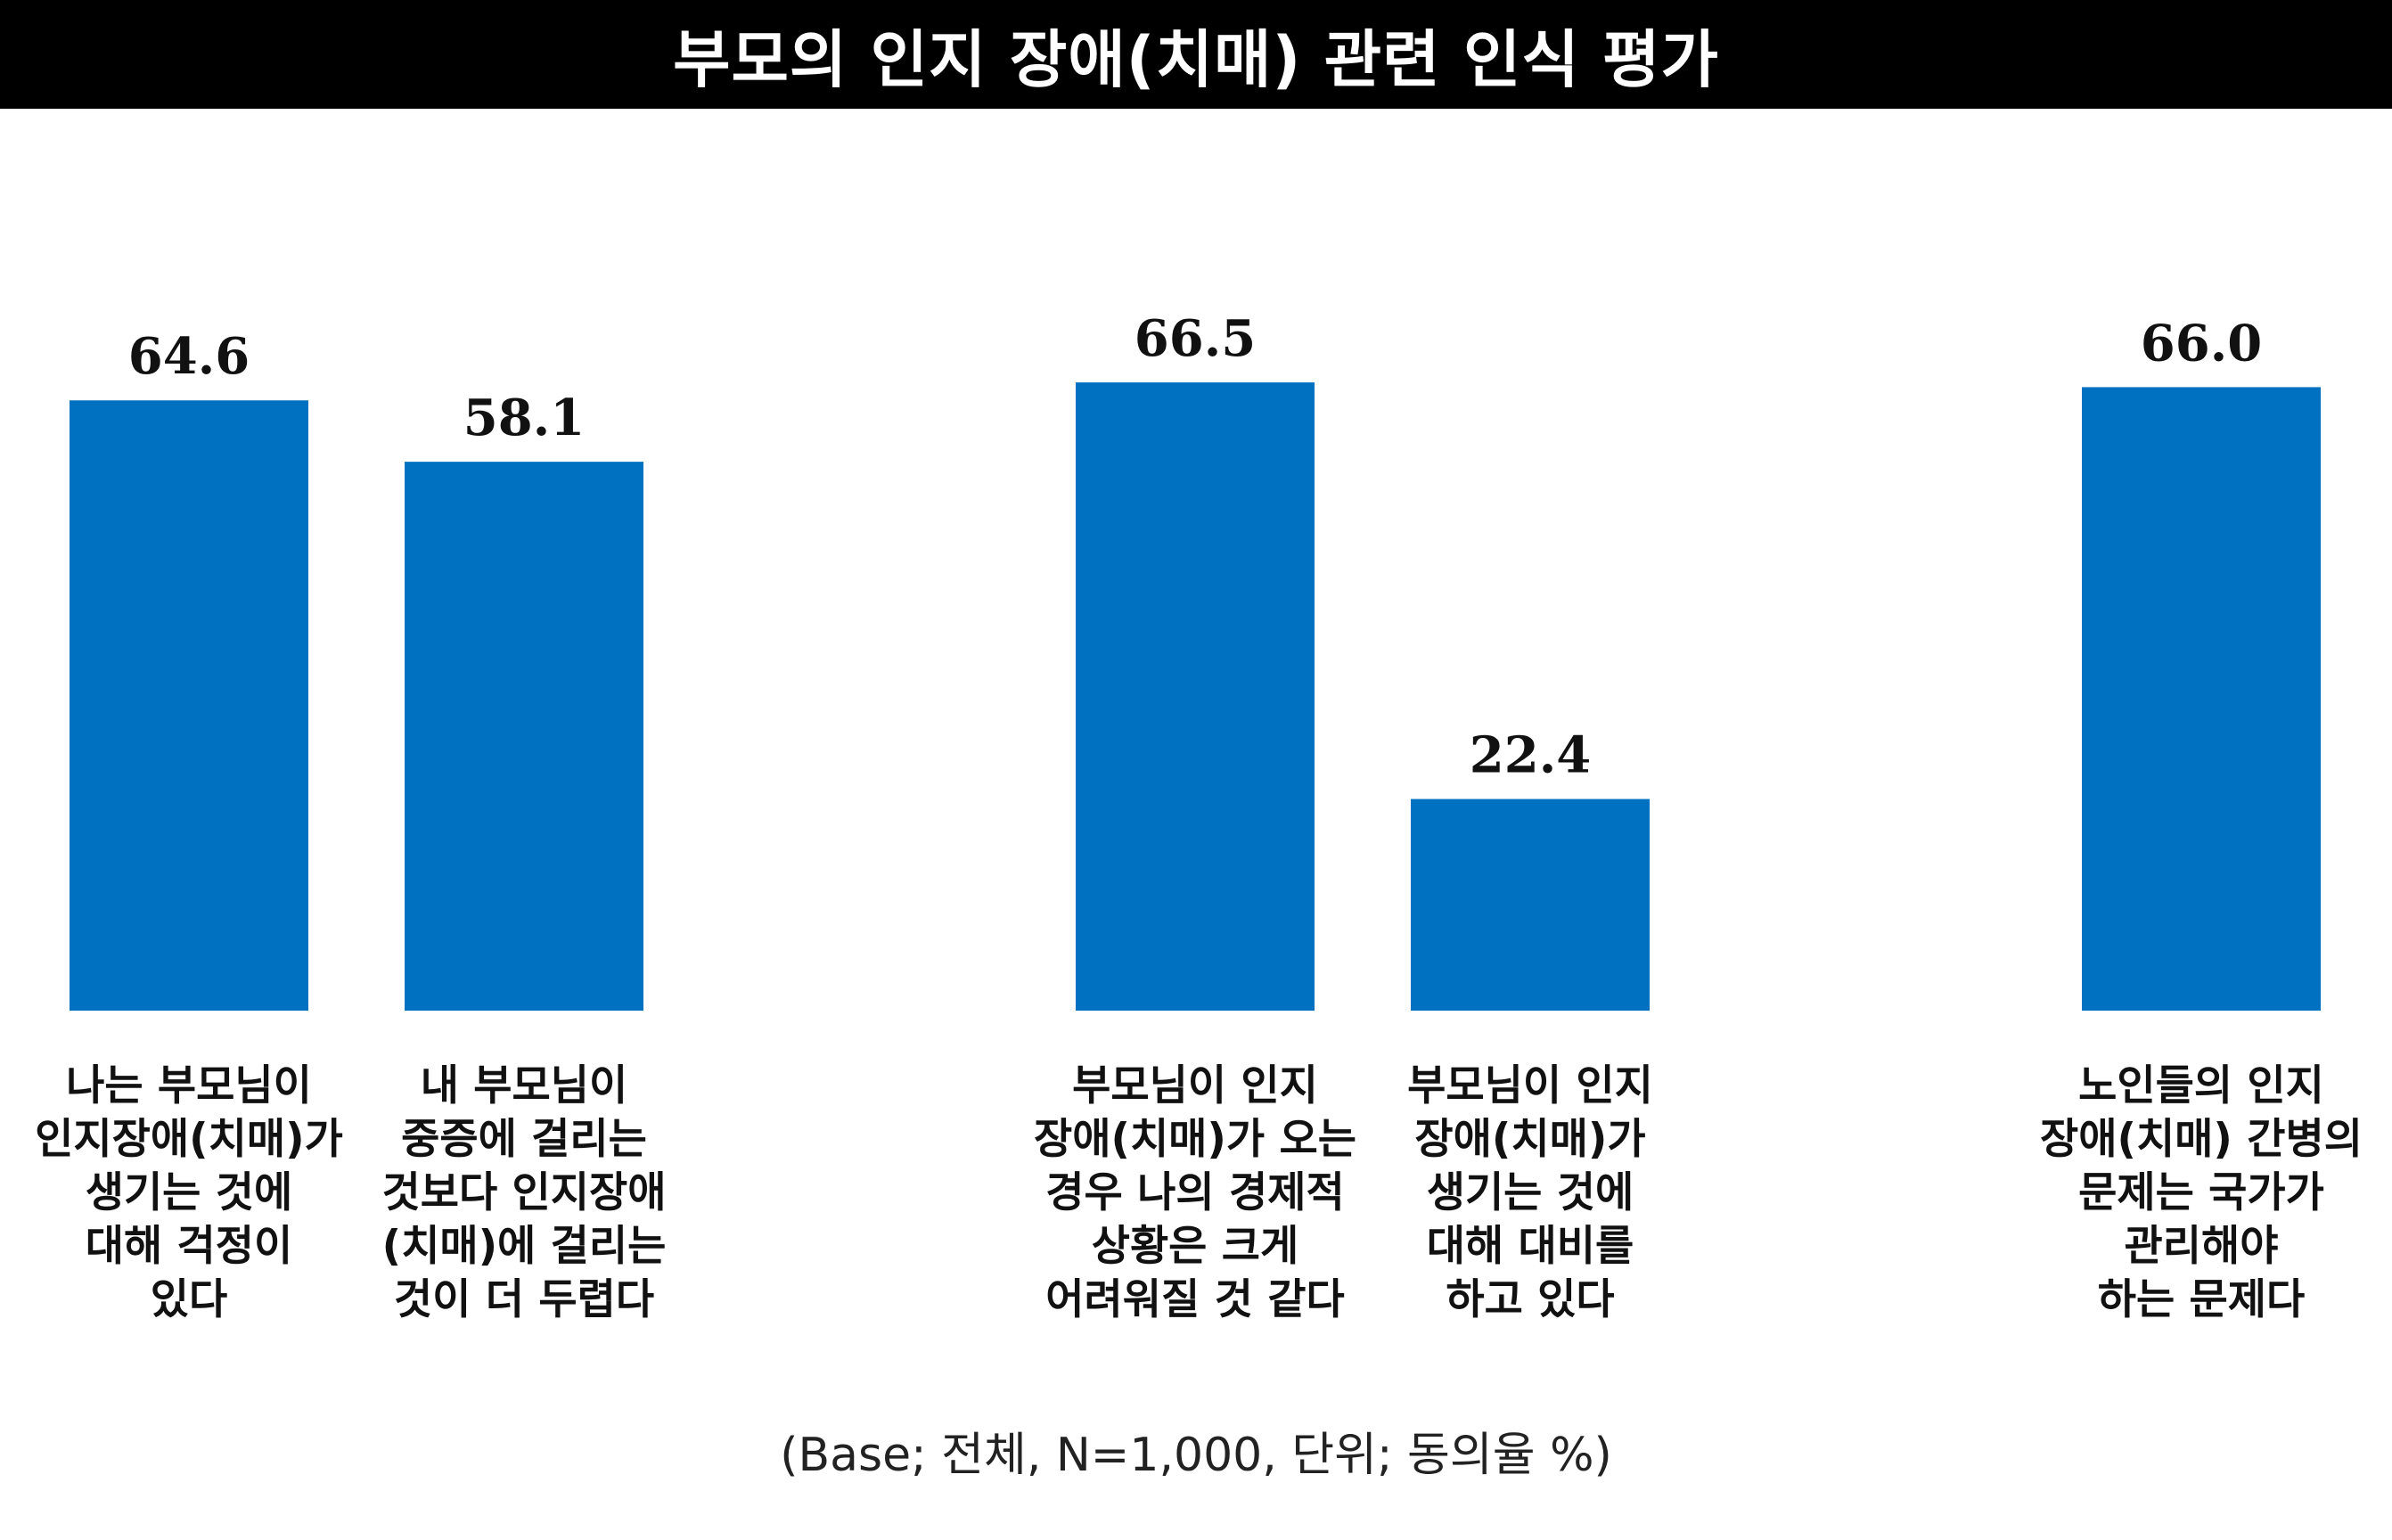  What do you see at coordinates (2201, 1085) in the screenshot?
I see `category-label-5-line-1: 노인들의 인지` at bounding box center [2201, 1085].